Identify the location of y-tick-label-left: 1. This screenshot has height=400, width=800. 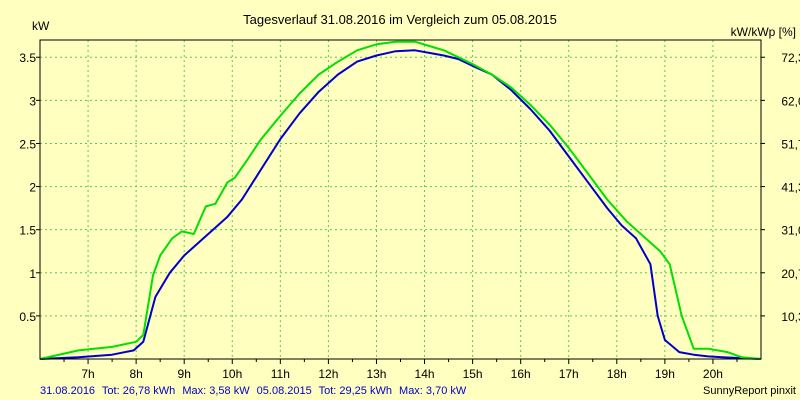
(32, 274).